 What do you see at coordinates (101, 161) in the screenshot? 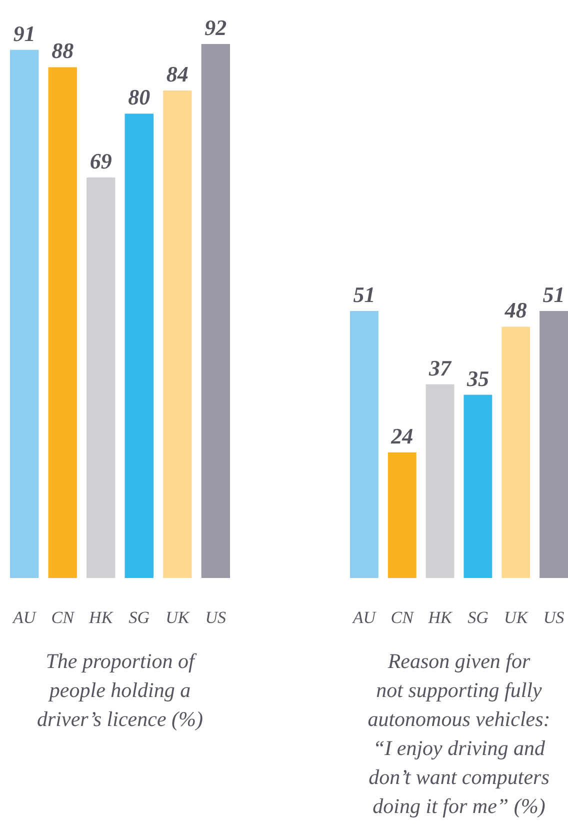
I see `data-label: 69` at bounding box center [101, 161].